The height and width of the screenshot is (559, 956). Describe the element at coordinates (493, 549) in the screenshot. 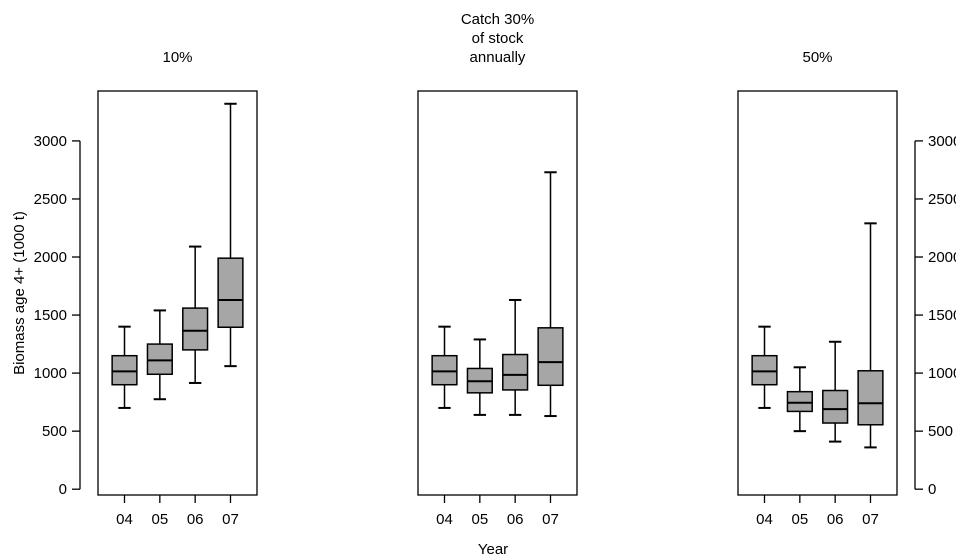

I see `x-axis-label: Year` at that location.